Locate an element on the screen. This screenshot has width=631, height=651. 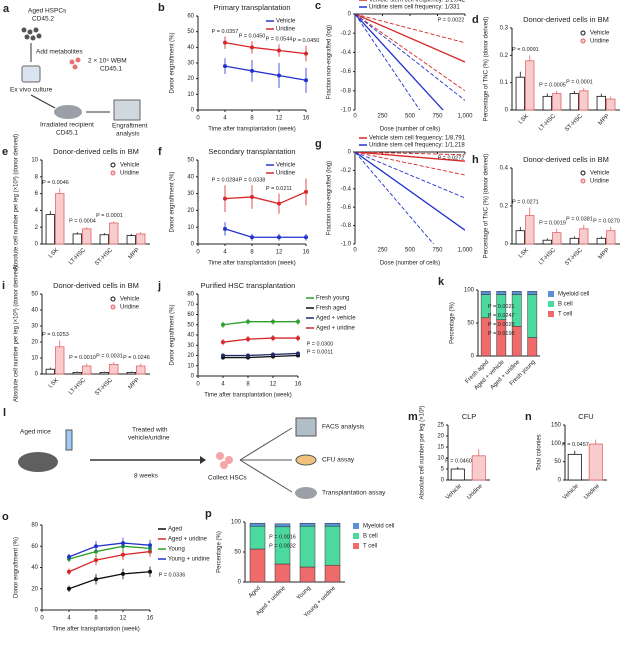
y-tick-label: -0.4 is located at coordinates (346, 53).